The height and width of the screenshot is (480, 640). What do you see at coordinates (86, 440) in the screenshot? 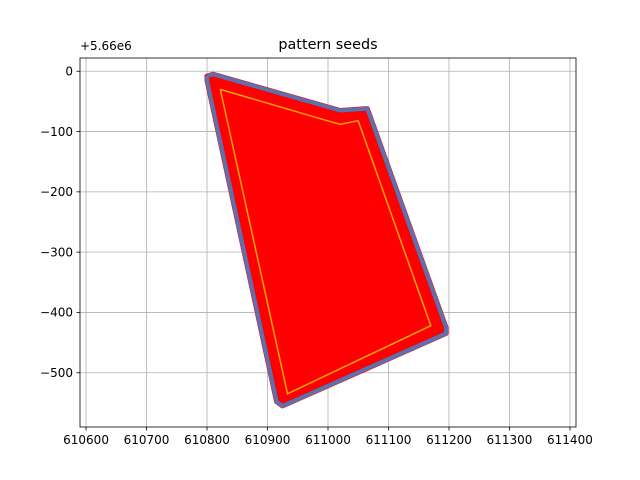
I see `x-tick-label: 610600` at bounding box center [86, 440].